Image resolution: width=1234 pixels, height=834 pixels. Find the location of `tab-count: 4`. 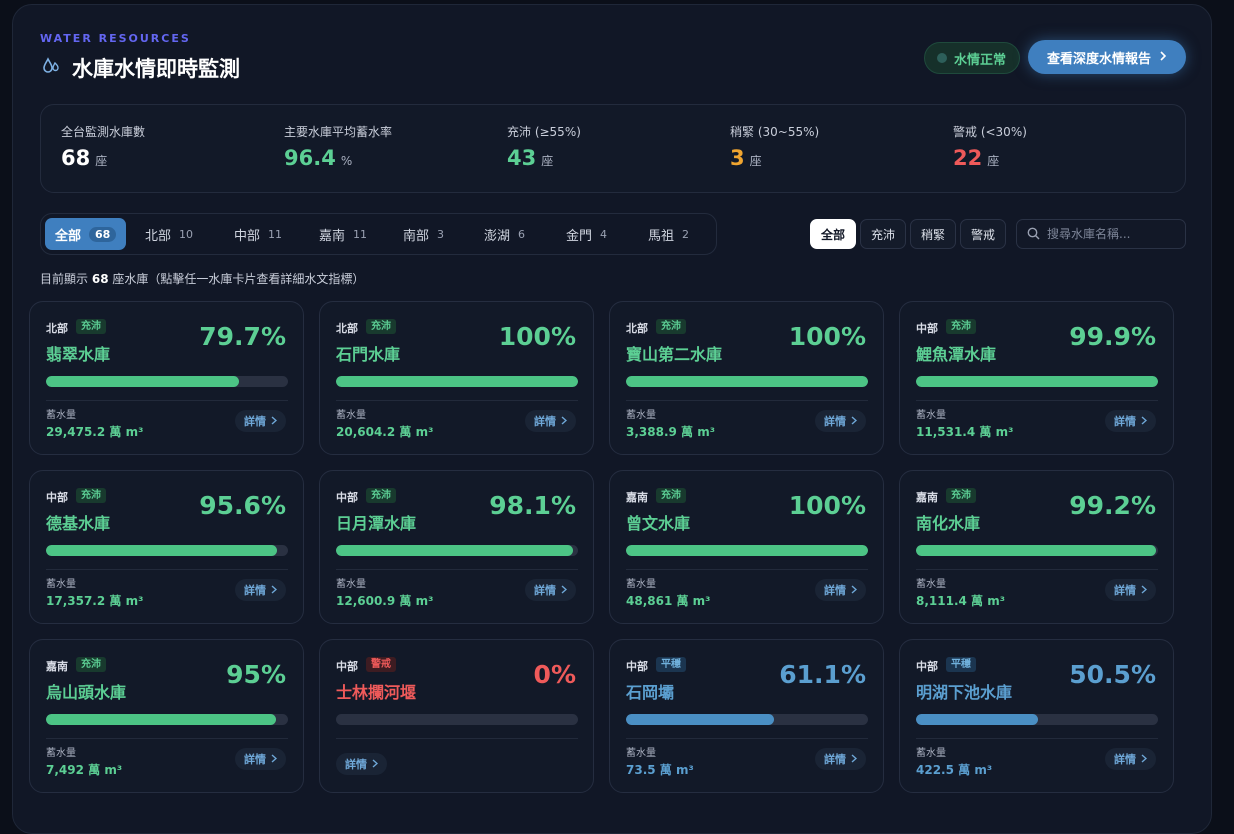

tab-count: 4 is located at coordinates (604, 234).